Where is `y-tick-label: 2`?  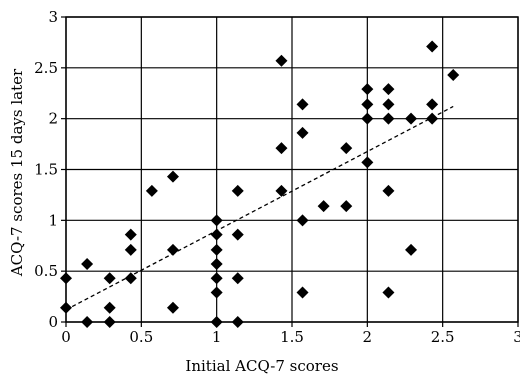
y-tick-label: 2 is located at coordinates (53, 119).